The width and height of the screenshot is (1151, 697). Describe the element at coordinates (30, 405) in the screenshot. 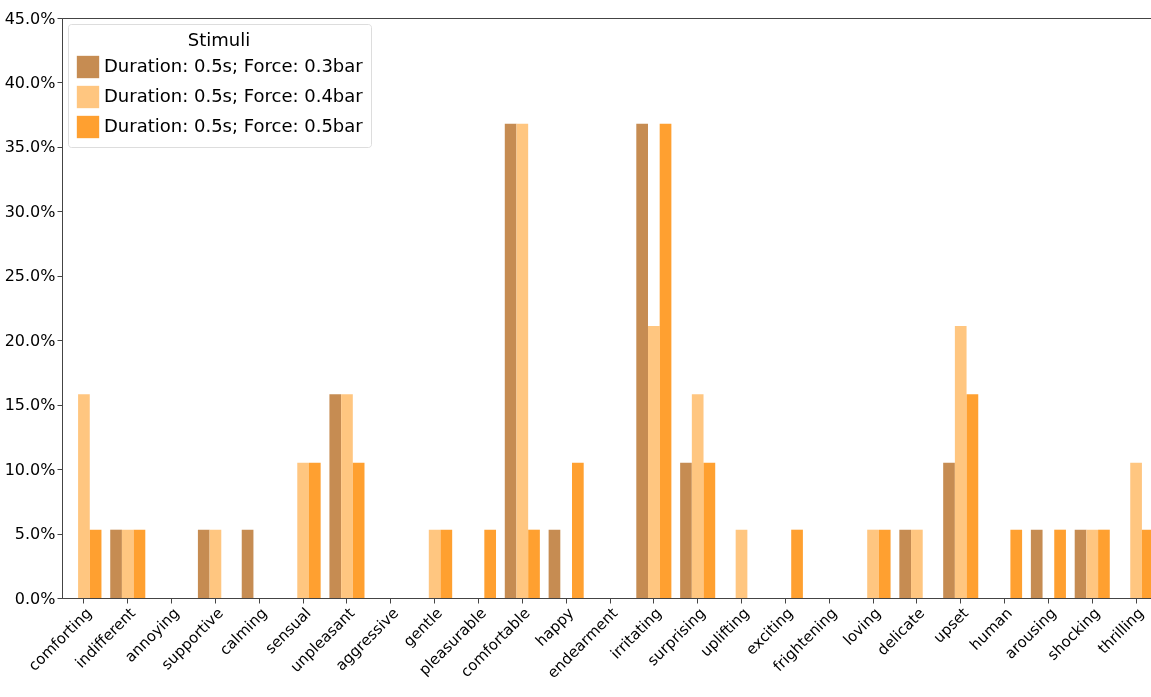

I see `y-tick-label: 15.0%` at that location.